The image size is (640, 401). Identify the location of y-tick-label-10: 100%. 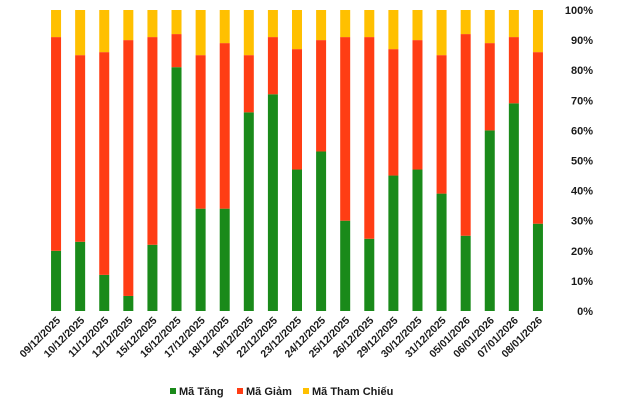
(579, 11).